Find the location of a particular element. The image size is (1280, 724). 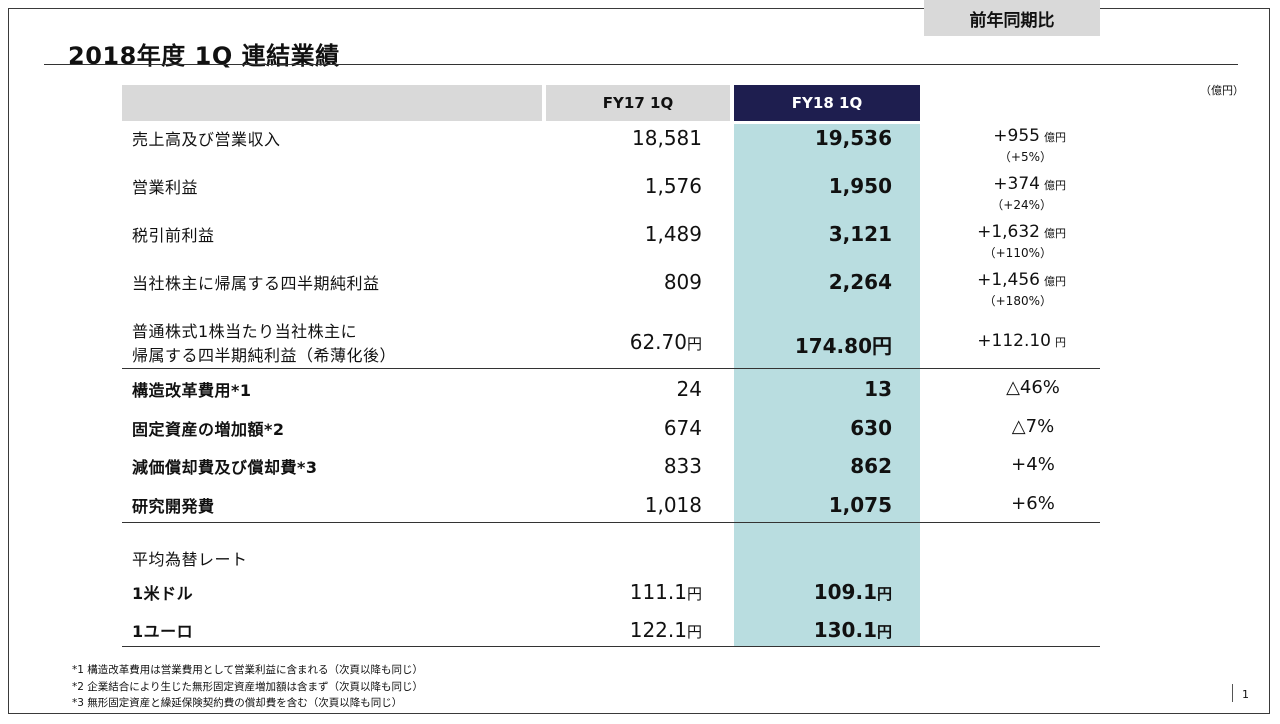

fy17-value: 111.1円 is located at coordinates (665, 592).